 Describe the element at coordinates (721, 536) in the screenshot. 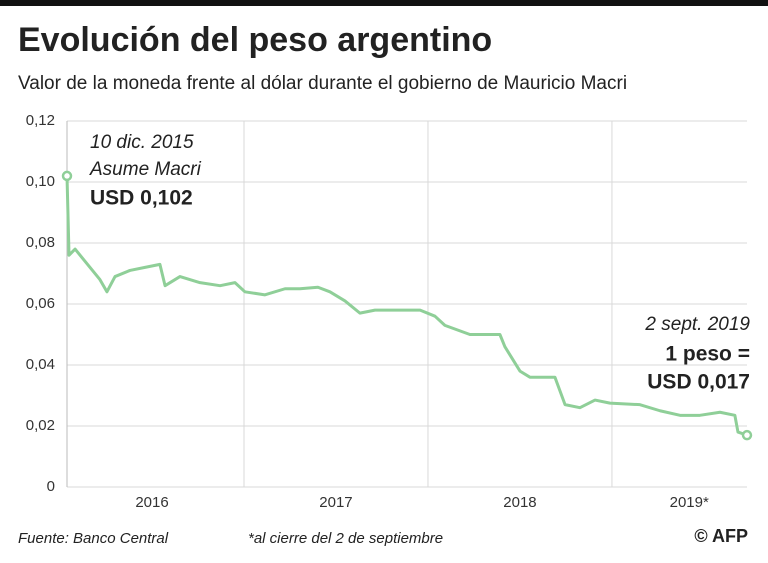

I see `credit: © AFP` at that location.